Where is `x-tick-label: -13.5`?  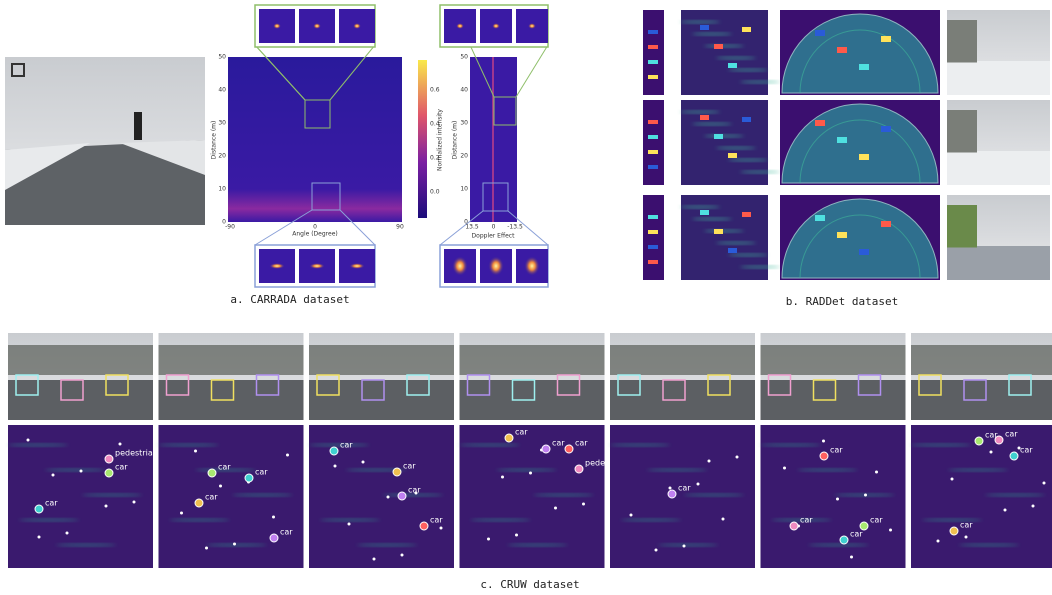 x-tick-label: -13.5 is located at coordinates (515, 227).